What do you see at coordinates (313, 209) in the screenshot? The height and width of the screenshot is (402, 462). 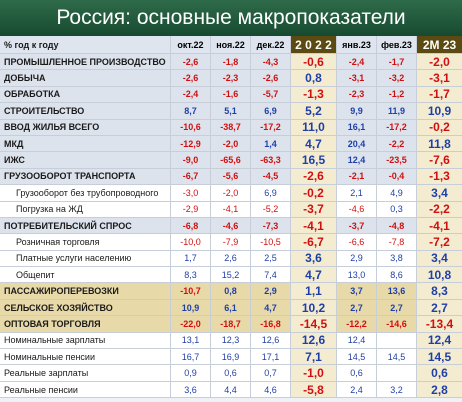 I see `value-cell: -3,7` at bounding box center [313, 209].